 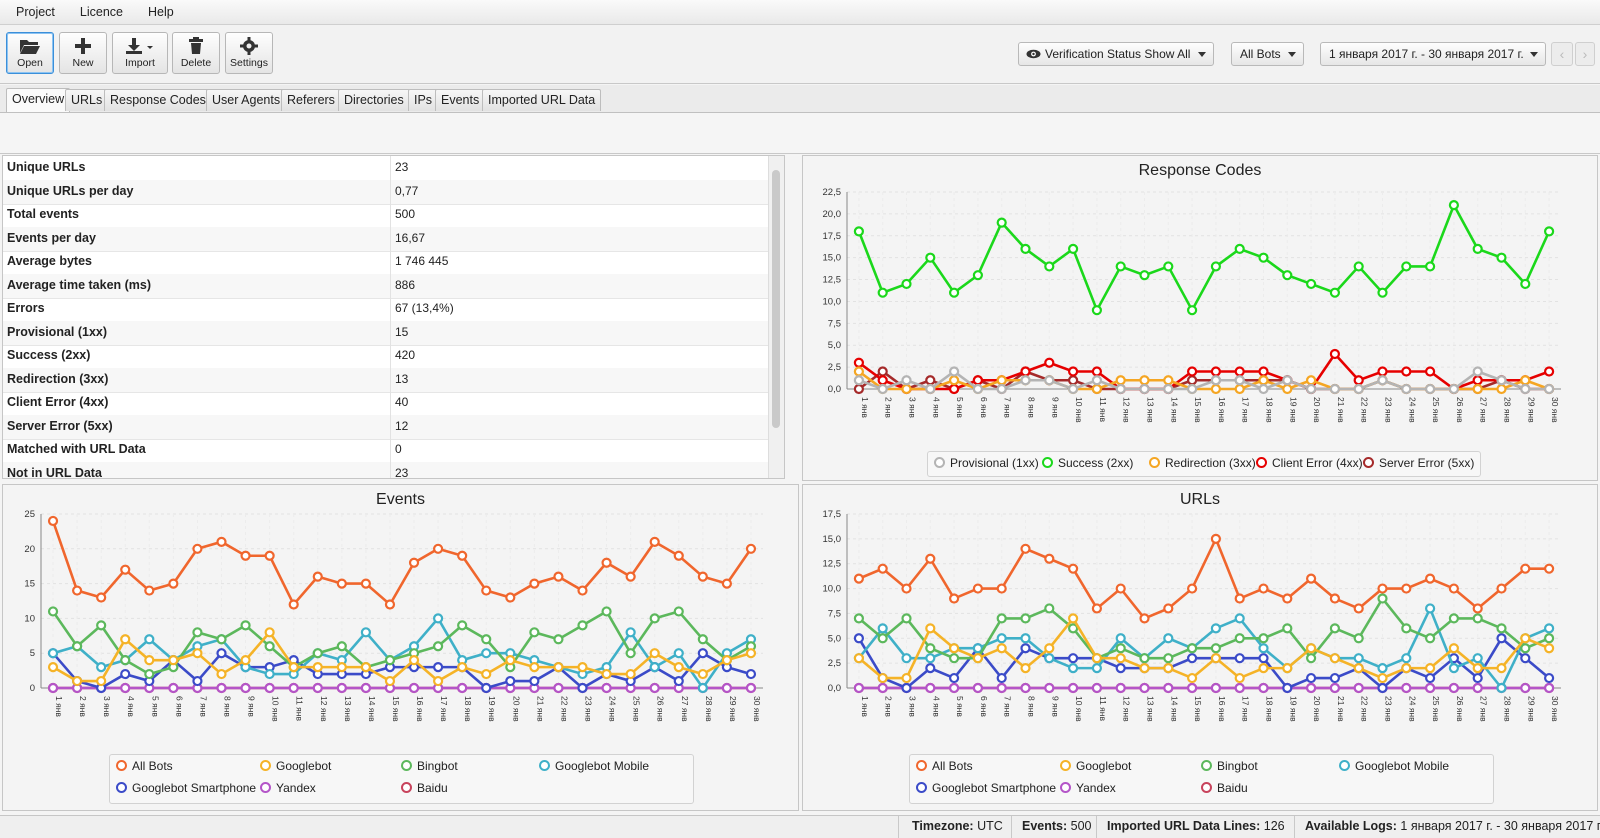 I want to click on stats-row: Success (2xx) 420, so click(x=387, y=356).